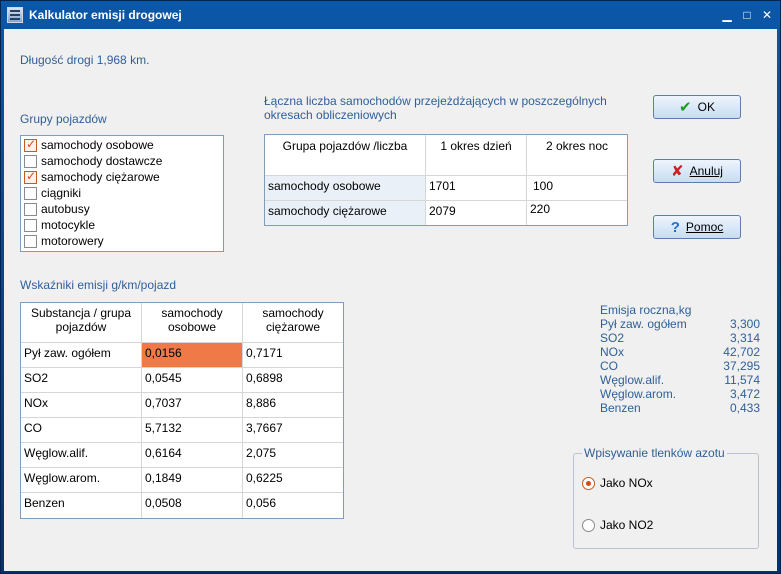 This screenshot has height=574, width=781. I want to click on radio-selected, so click(588, 483).